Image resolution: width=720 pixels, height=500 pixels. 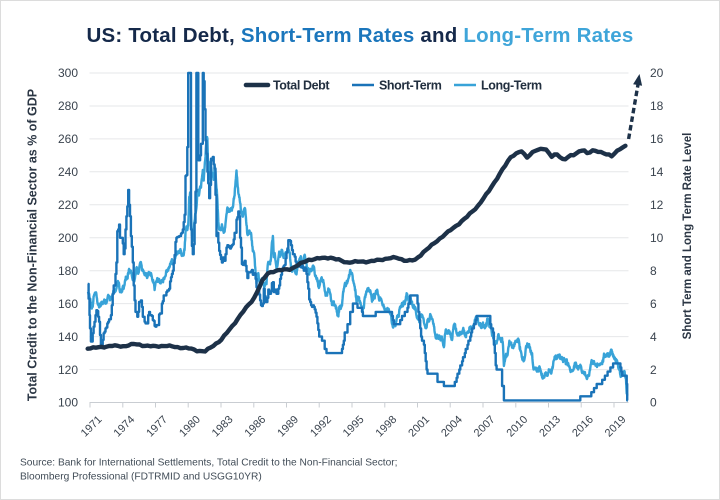 I want to click on svg-text: 8, so click(x=653, y=271).